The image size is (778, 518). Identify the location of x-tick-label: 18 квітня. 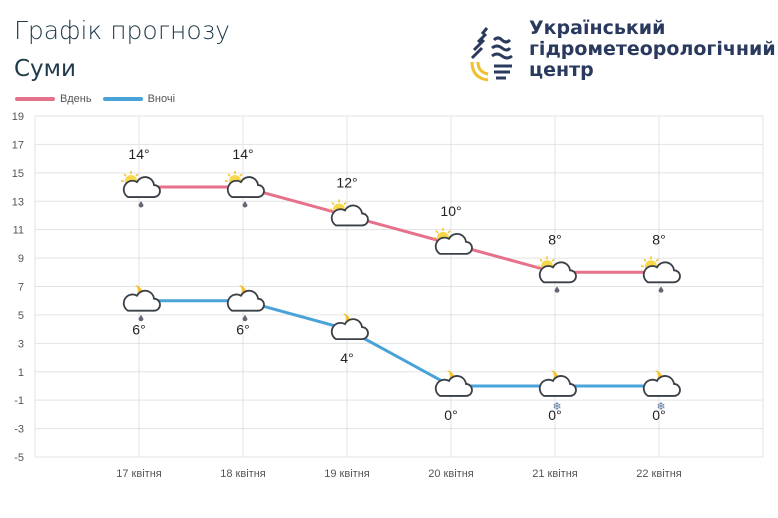
(243, 474).